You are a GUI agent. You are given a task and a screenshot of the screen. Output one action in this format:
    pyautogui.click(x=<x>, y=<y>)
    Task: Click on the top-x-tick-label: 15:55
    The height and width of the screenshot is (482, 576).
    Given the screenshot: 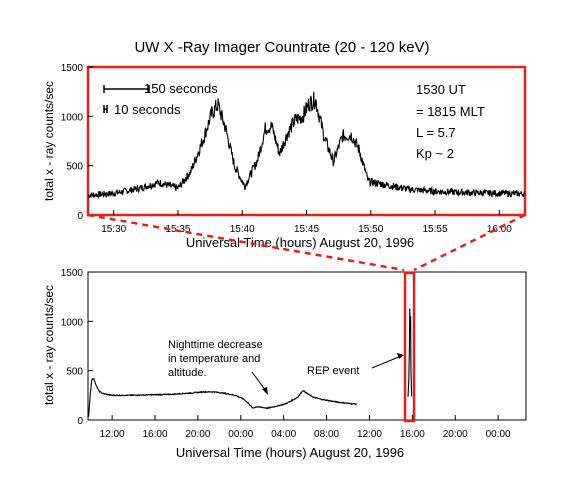 What is the action you would take?
    pyautogui.click(x=435, y=229)
    